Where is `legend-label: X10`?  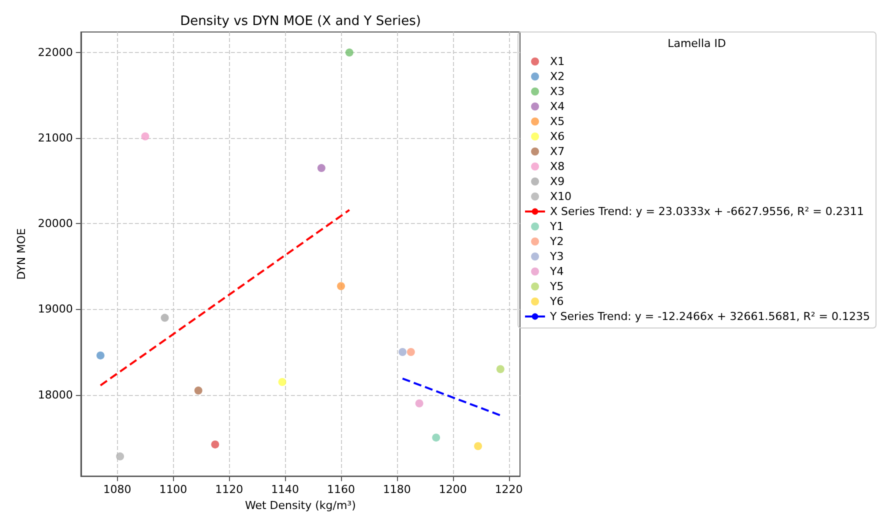 legend-label: X10 is located at coordinates (561, 196).